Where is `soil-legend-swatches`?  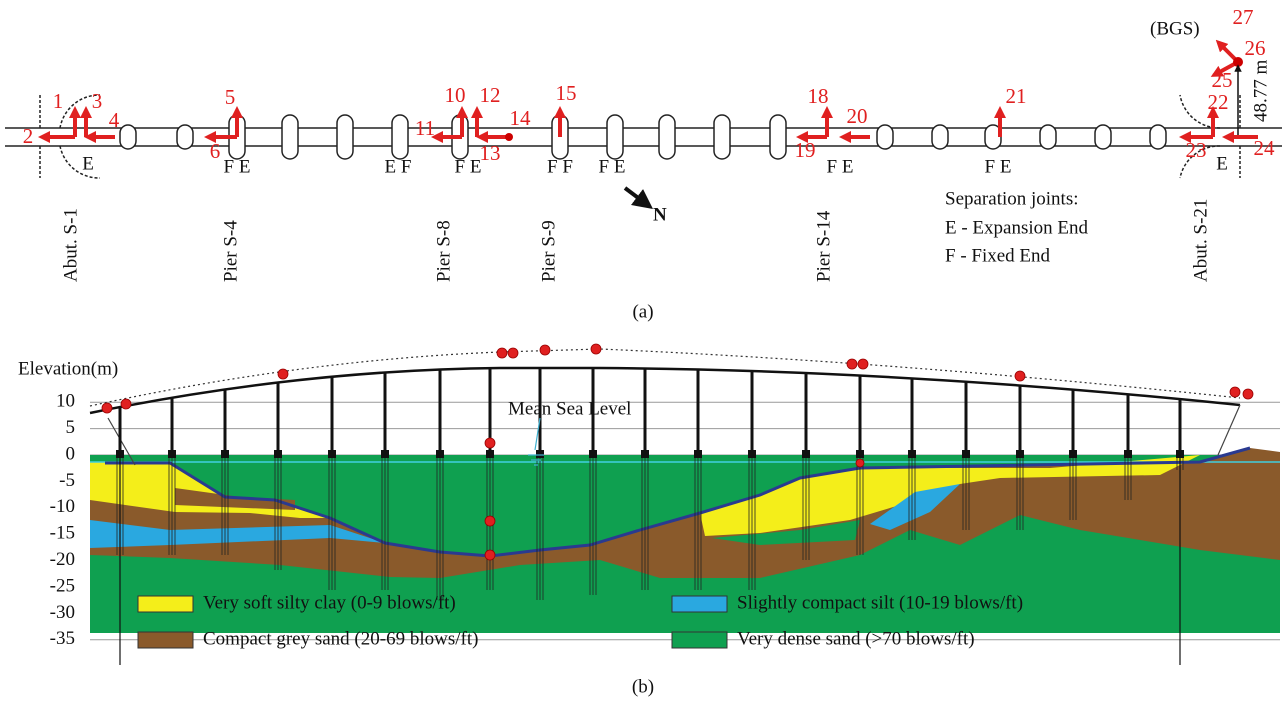 soil-legend-swatches is located at coordinates (432, 622).